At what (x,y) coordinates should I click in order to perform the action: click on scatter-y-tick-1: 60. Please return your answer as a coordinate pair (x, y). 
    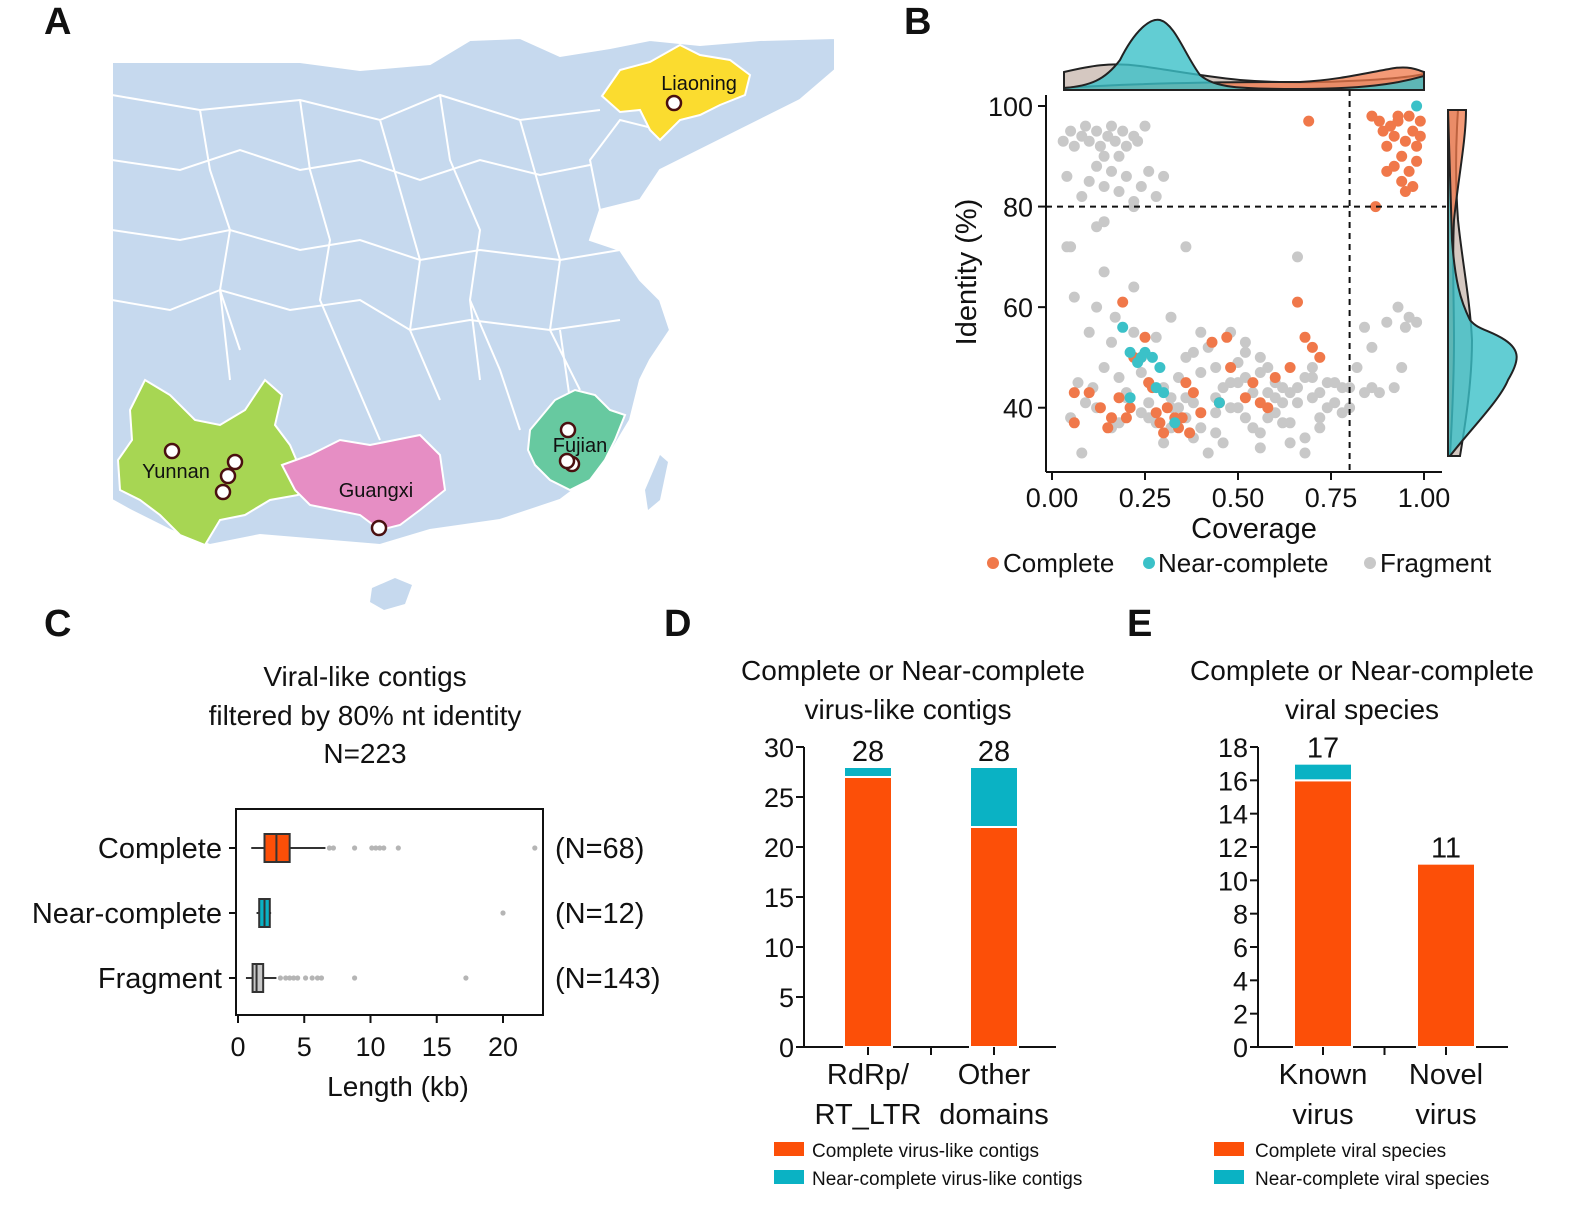
    Looking at the image, I should click on (1018, 308).